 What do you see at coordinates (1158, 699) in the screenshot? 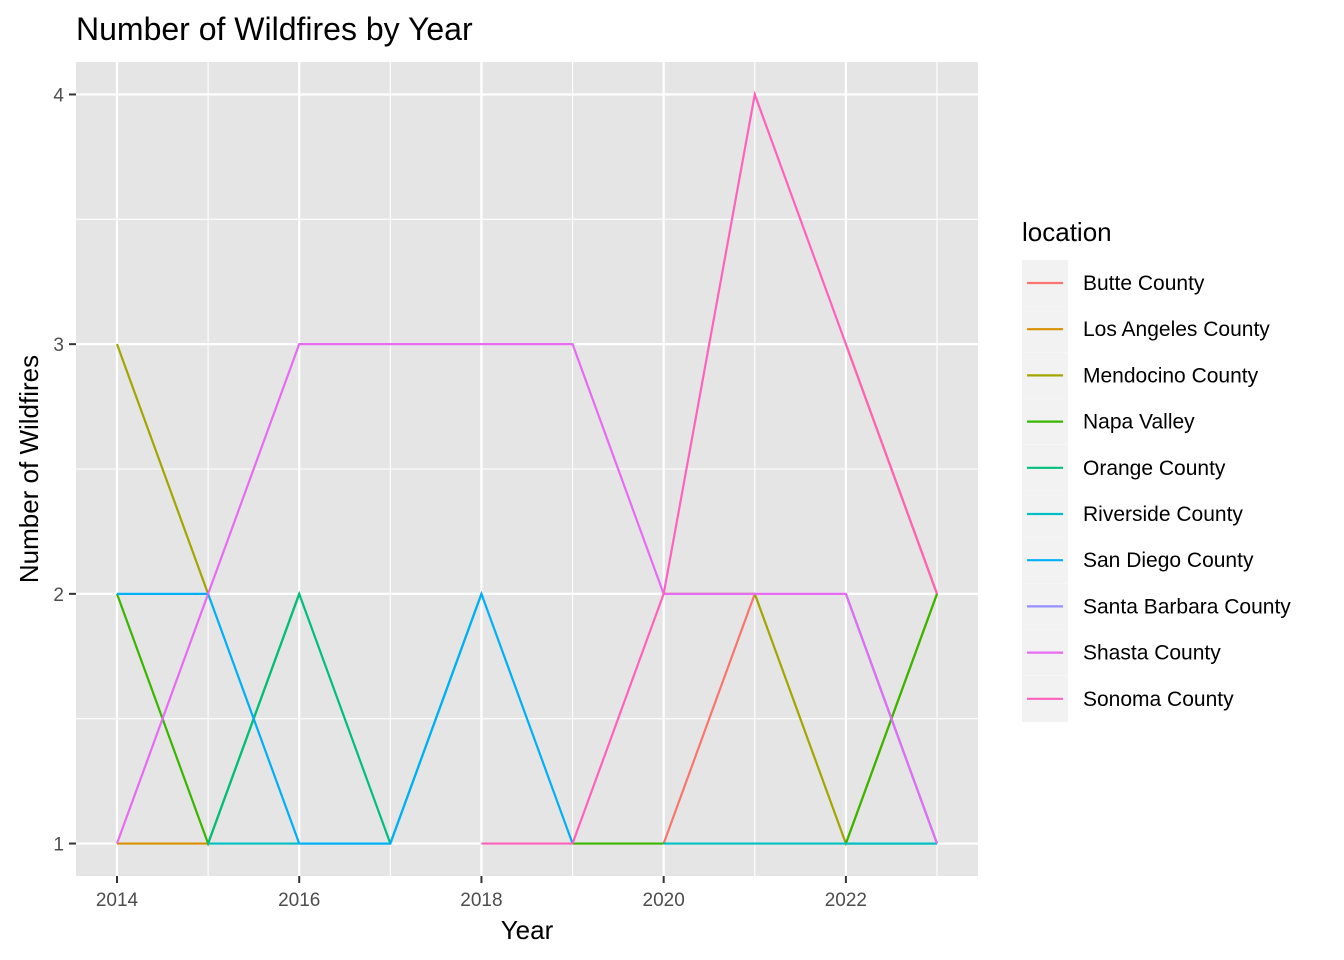
I see `legend-label: Sonoma County` at bounding box center [1158, 699].